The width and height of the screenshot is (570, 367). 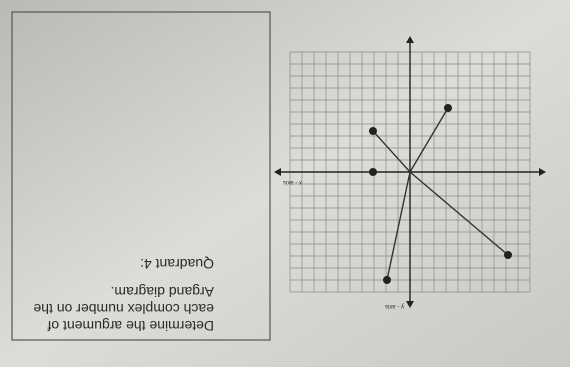 What do you see at coordinates (123, 309) in the screenshot?
I see `instruction-line: each complex number on the` at bounding box center [123, 309].